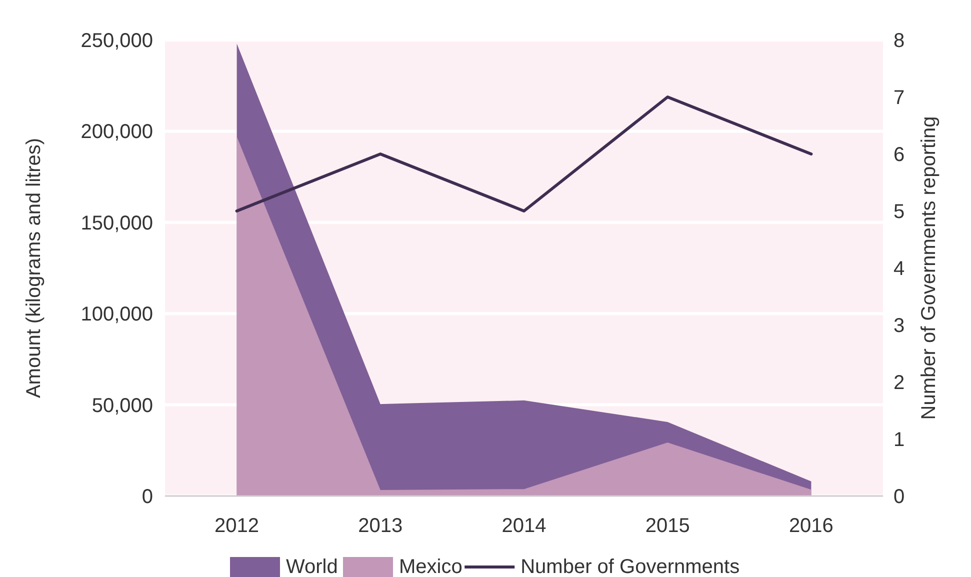 The height and width of the screenshot is (577, 971). I want to click on x-tick-label: 2012, so click(237, 526).